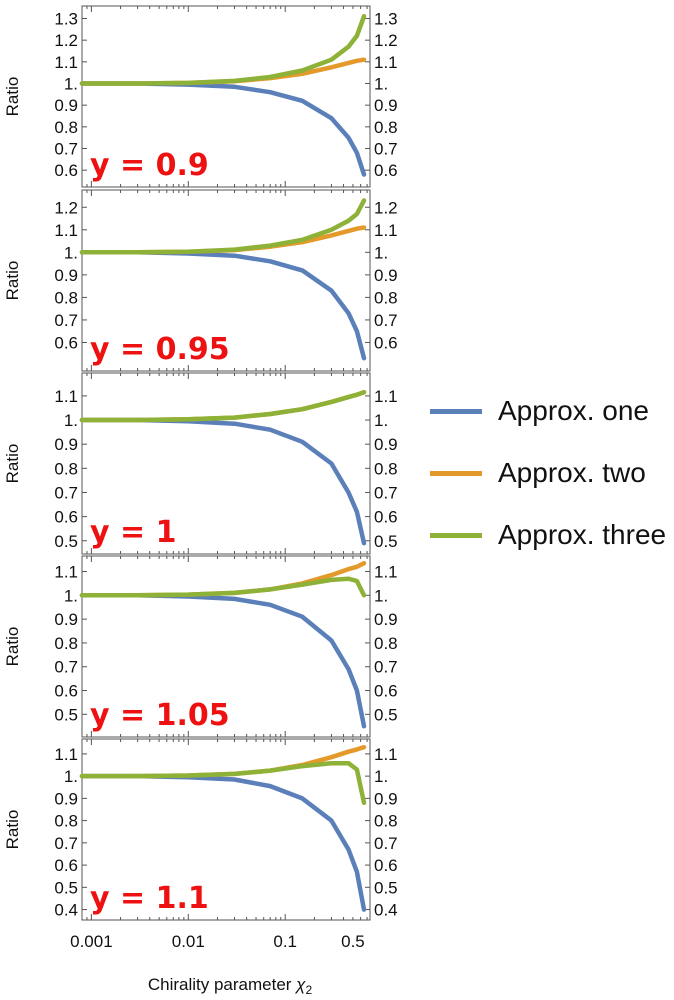 The width and height of the screenshot is (674, 1000). Describe the element at coordinates (386, 297) in the screenshot. I see `panel-2-ytick-label-right: 0.8` at that location.